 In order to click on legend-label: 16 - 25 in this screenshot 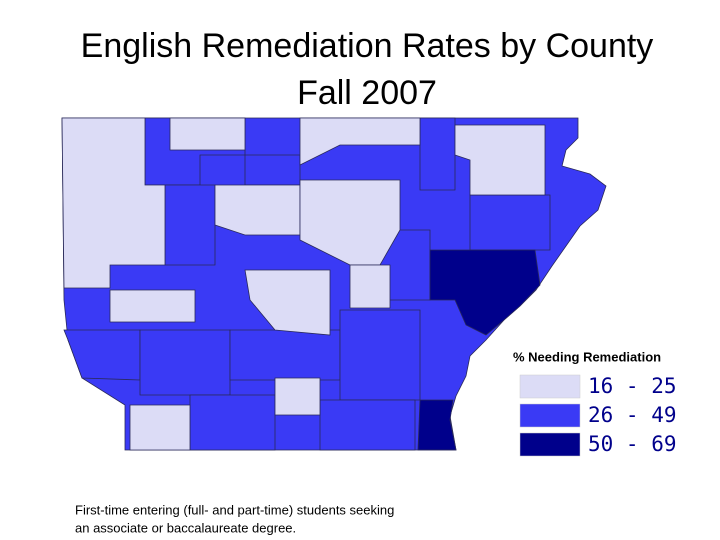, I will do `click(632, 386)`.